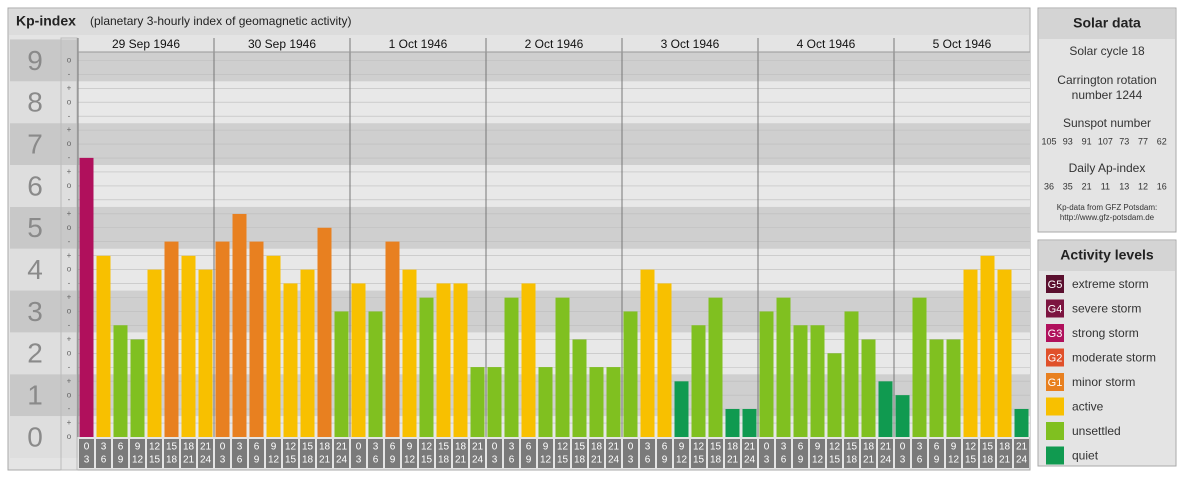 Image resolution: width=1184 pixels, height=480 pixels. Describe the element at coordinates (35, 185) in the screenshot. I see `y-tick-label: 6` at that location.